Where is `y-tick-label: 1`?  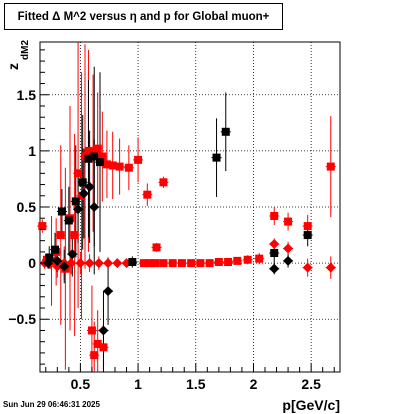
y-tick-label: 1 is located at coordinates (32, 151).